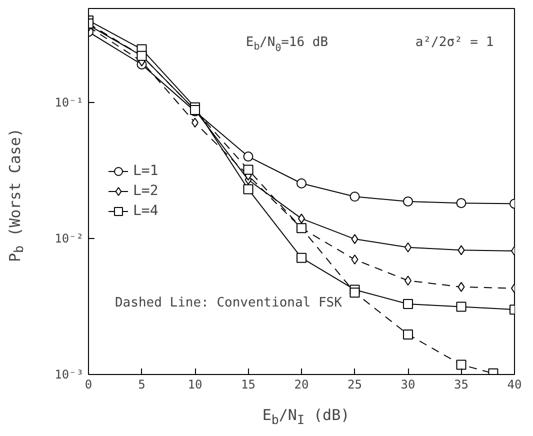 The width and height of the screenshot is (533, 436). Describe the element at coordinates (355, 385) in the screenshot. I see `x-tick-label: 25` at that location.